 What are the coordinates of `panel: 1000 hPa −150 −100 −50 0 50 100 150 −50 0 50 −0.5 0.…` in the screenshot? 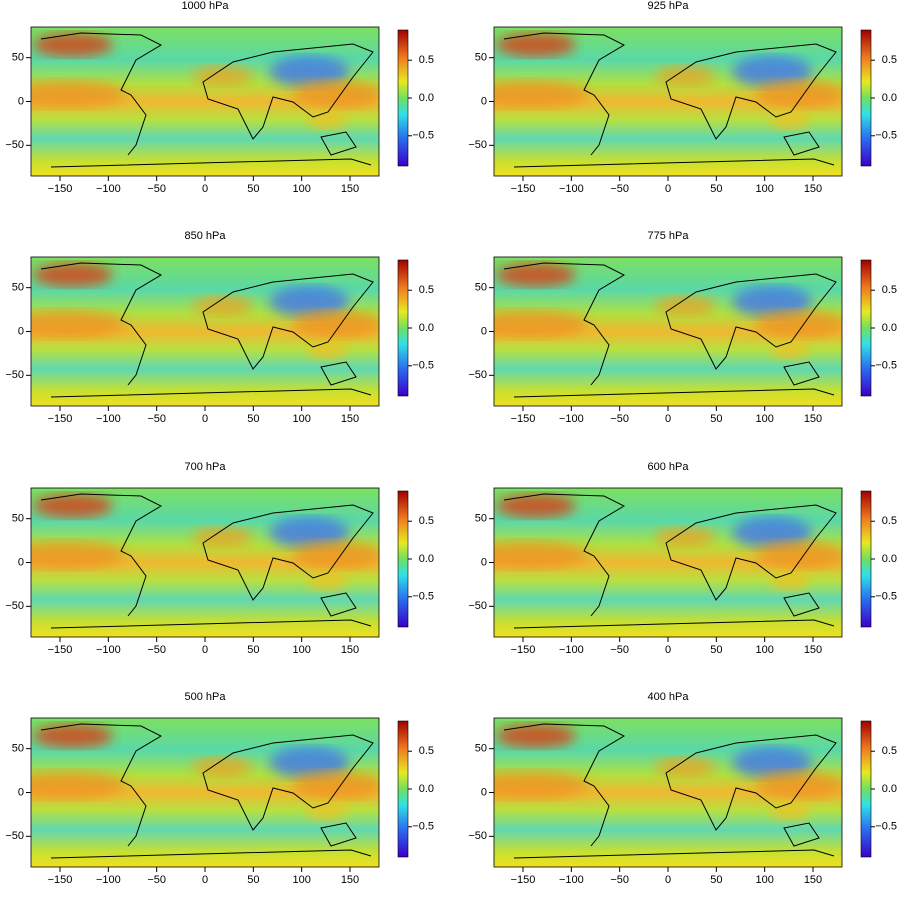 It's located at (219, 97).